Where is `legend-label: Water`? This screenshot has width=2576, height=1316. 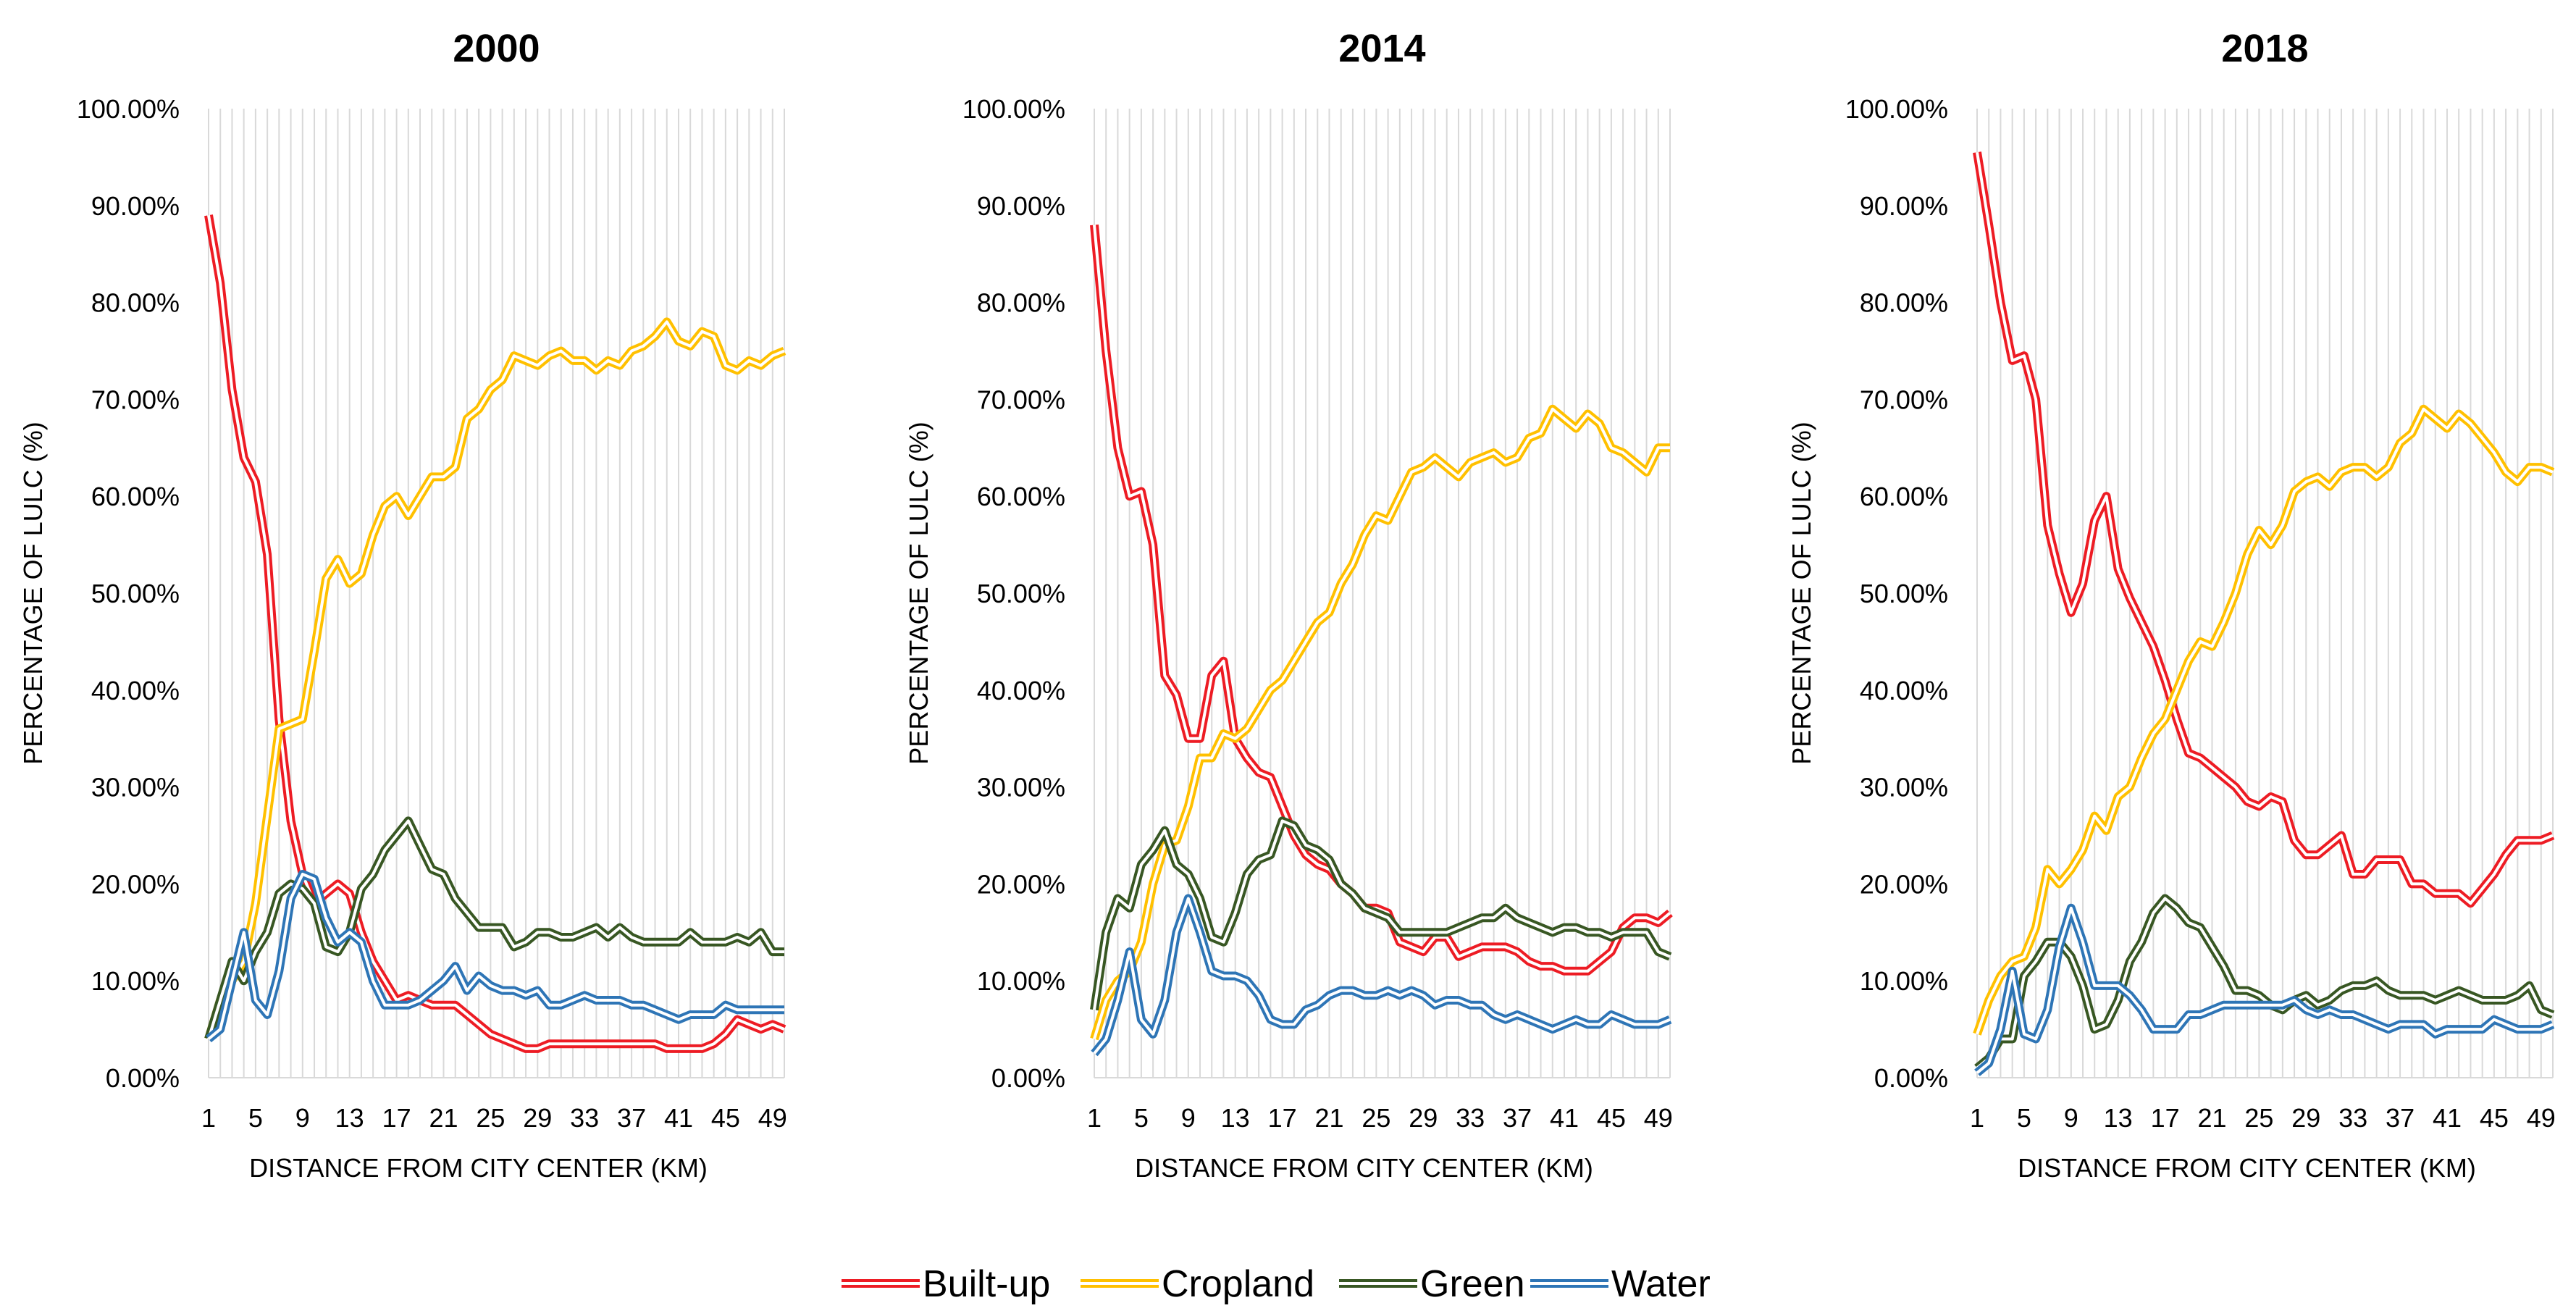
legend-label: Water is located at coordinates (1661, 1284).